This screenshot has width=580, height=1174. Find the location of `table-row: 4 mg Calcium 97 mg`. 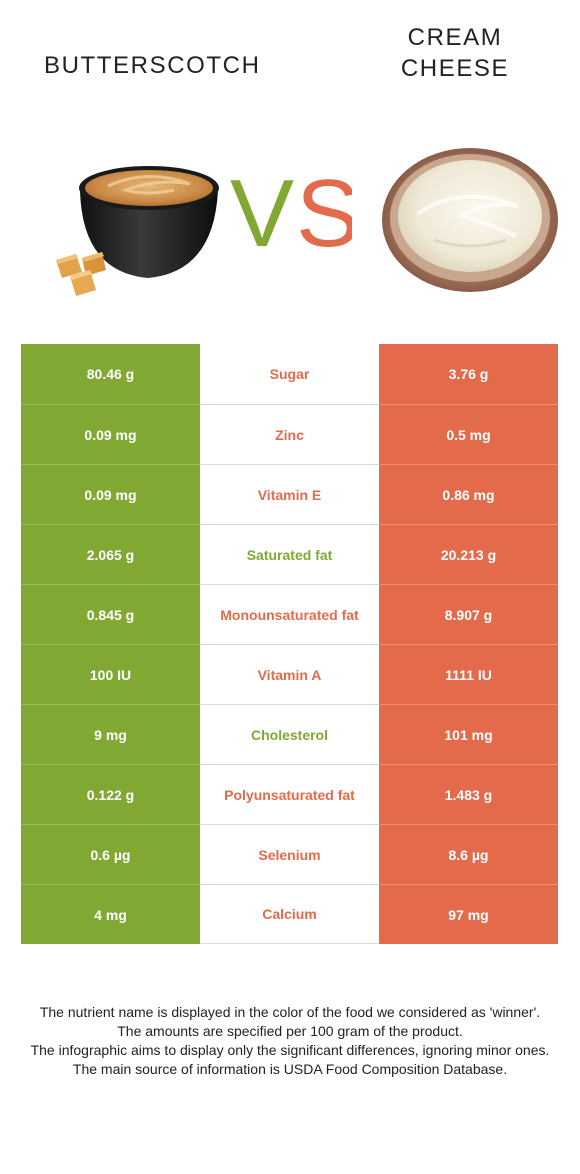

table-row: 4 mg Calcium 97 mg is located at coordinates (289, 914).